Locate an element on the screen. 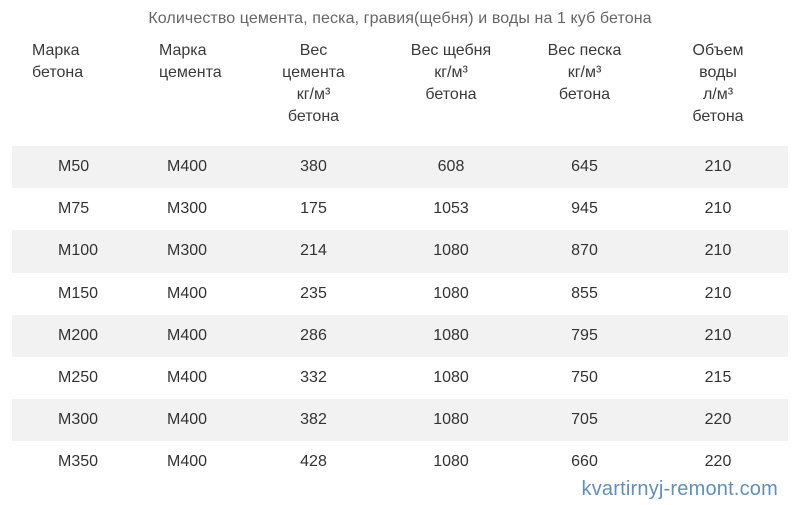 This screenshot has width=800, height=505. cell-sand-weight: 870 is located at coordinates (584, 251).